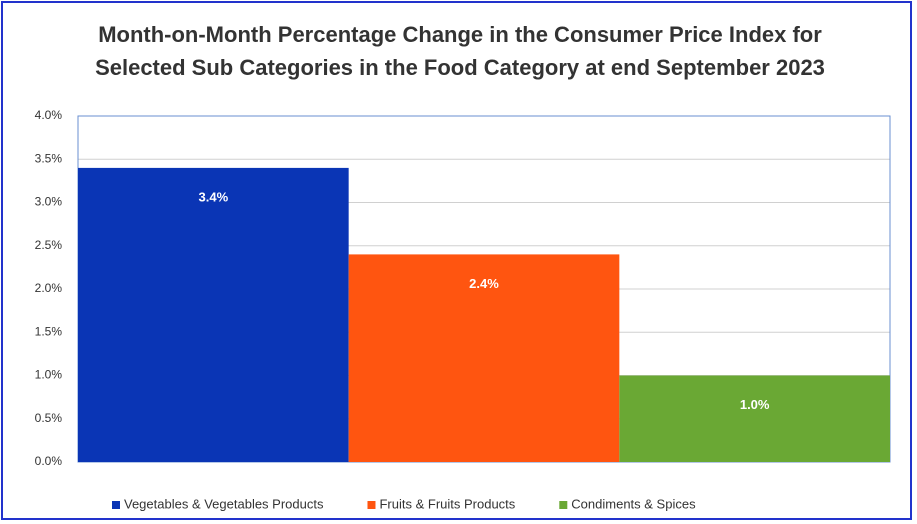 The image size is (917, 524). Describe the element at coordinates (49, 202) in the screenshot. I see `y-tick-label: 3.0%` at that location.